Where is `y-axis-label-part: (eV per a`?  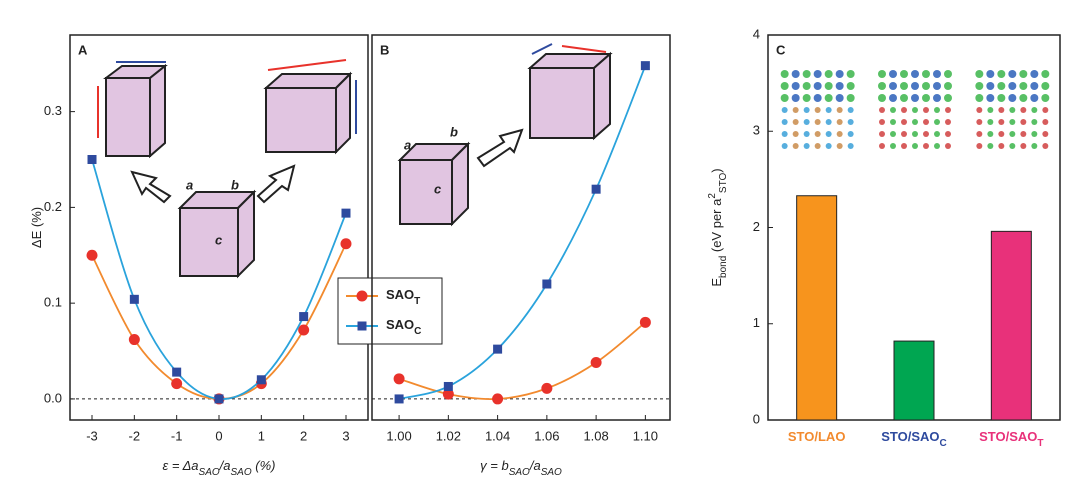 y-axis-label-part: (eV per a is located at coordinates (716, 227).